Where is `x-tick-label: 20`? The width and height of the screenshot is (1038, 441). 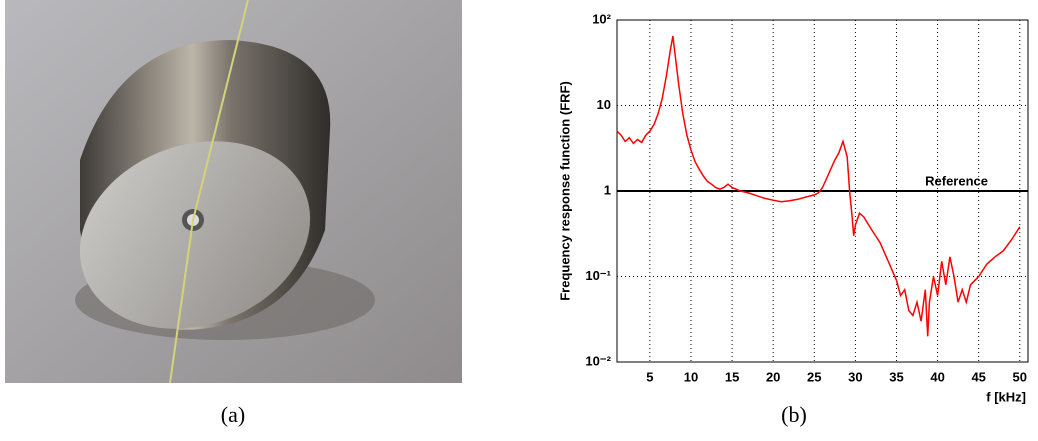
x-tick-label: 20 is located at coordinates (773, 376).